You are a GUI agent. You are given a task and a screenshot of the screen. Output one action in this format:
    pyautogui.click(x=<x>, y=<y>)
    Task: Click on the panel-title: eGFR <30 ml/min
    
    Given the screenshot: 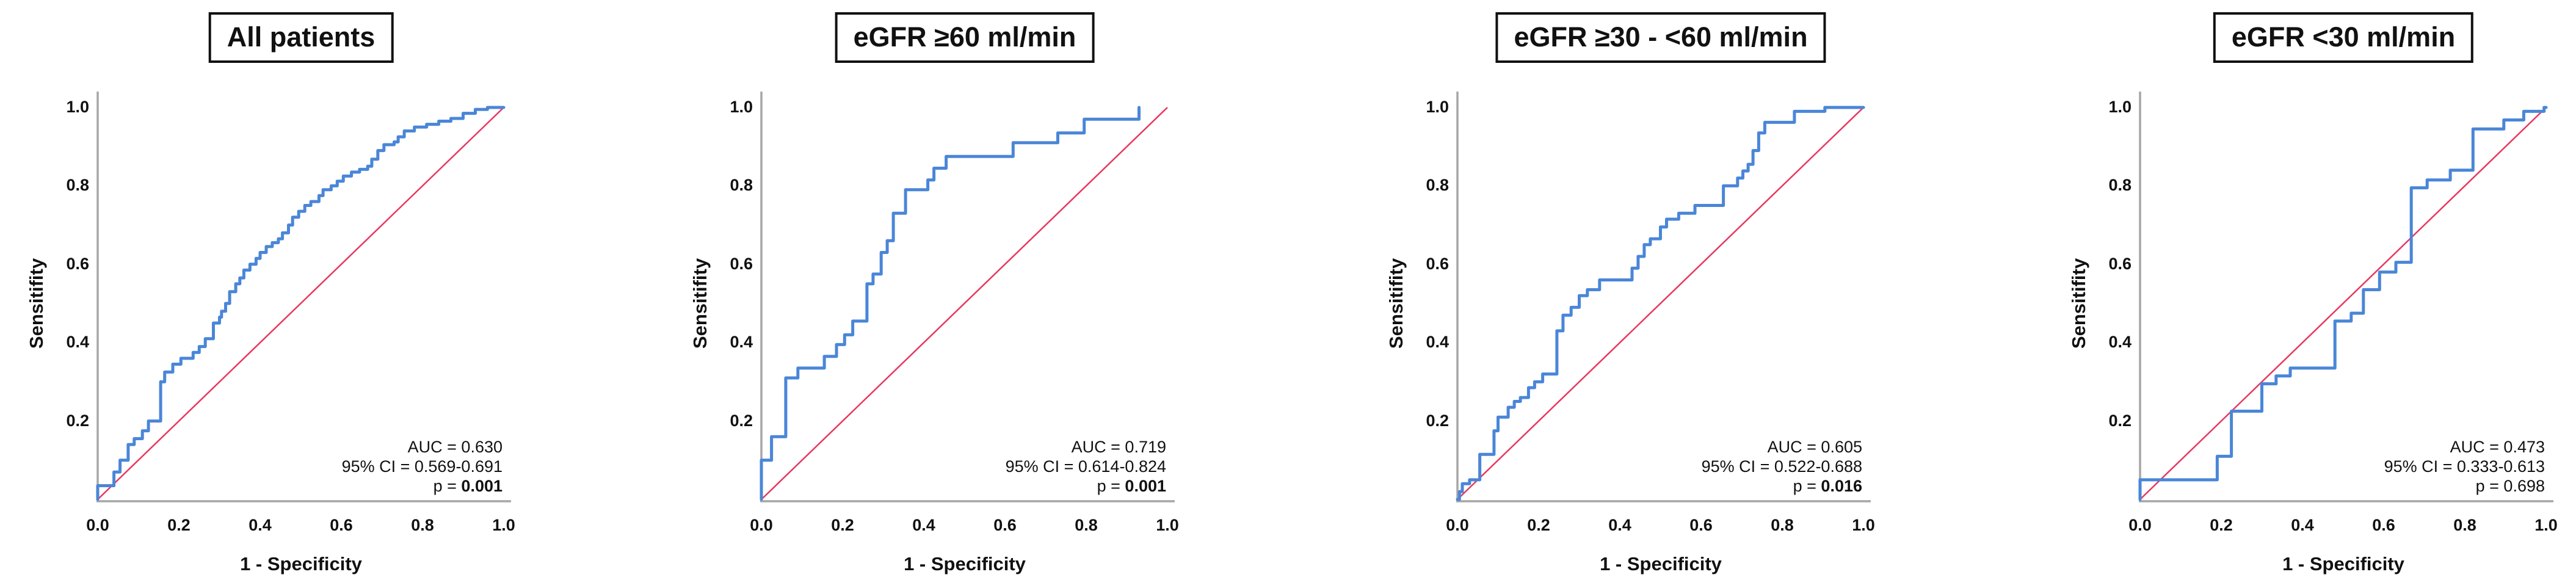 What is the action you would take?
    pyautogui.click(x=2343, y=37)
    